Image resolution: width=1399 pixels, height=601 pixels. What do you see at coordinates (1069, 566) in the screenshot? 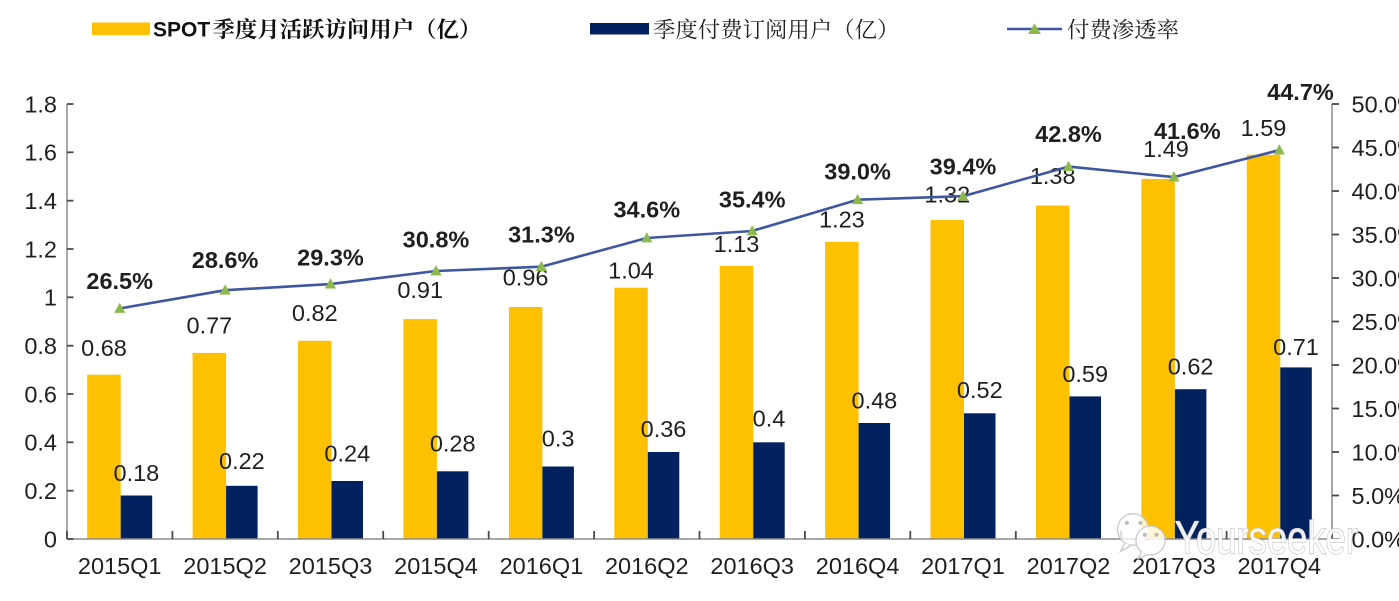
I see `svg-text: 2017Q2` at bounding box center [1069, 566].